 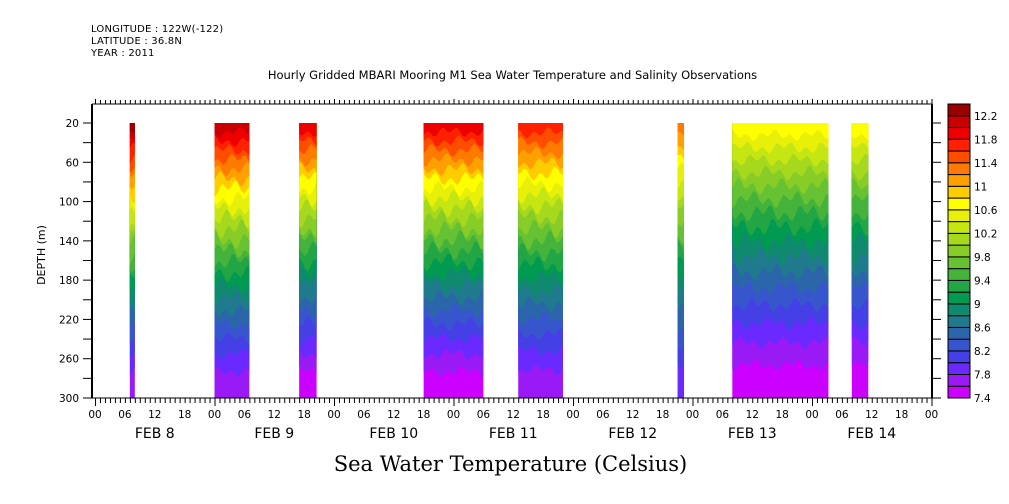 What do you see at coordinates (871, 434) in the screenshot?
I see `x-day-label: FEB 14` at bounding box center [871, 434].